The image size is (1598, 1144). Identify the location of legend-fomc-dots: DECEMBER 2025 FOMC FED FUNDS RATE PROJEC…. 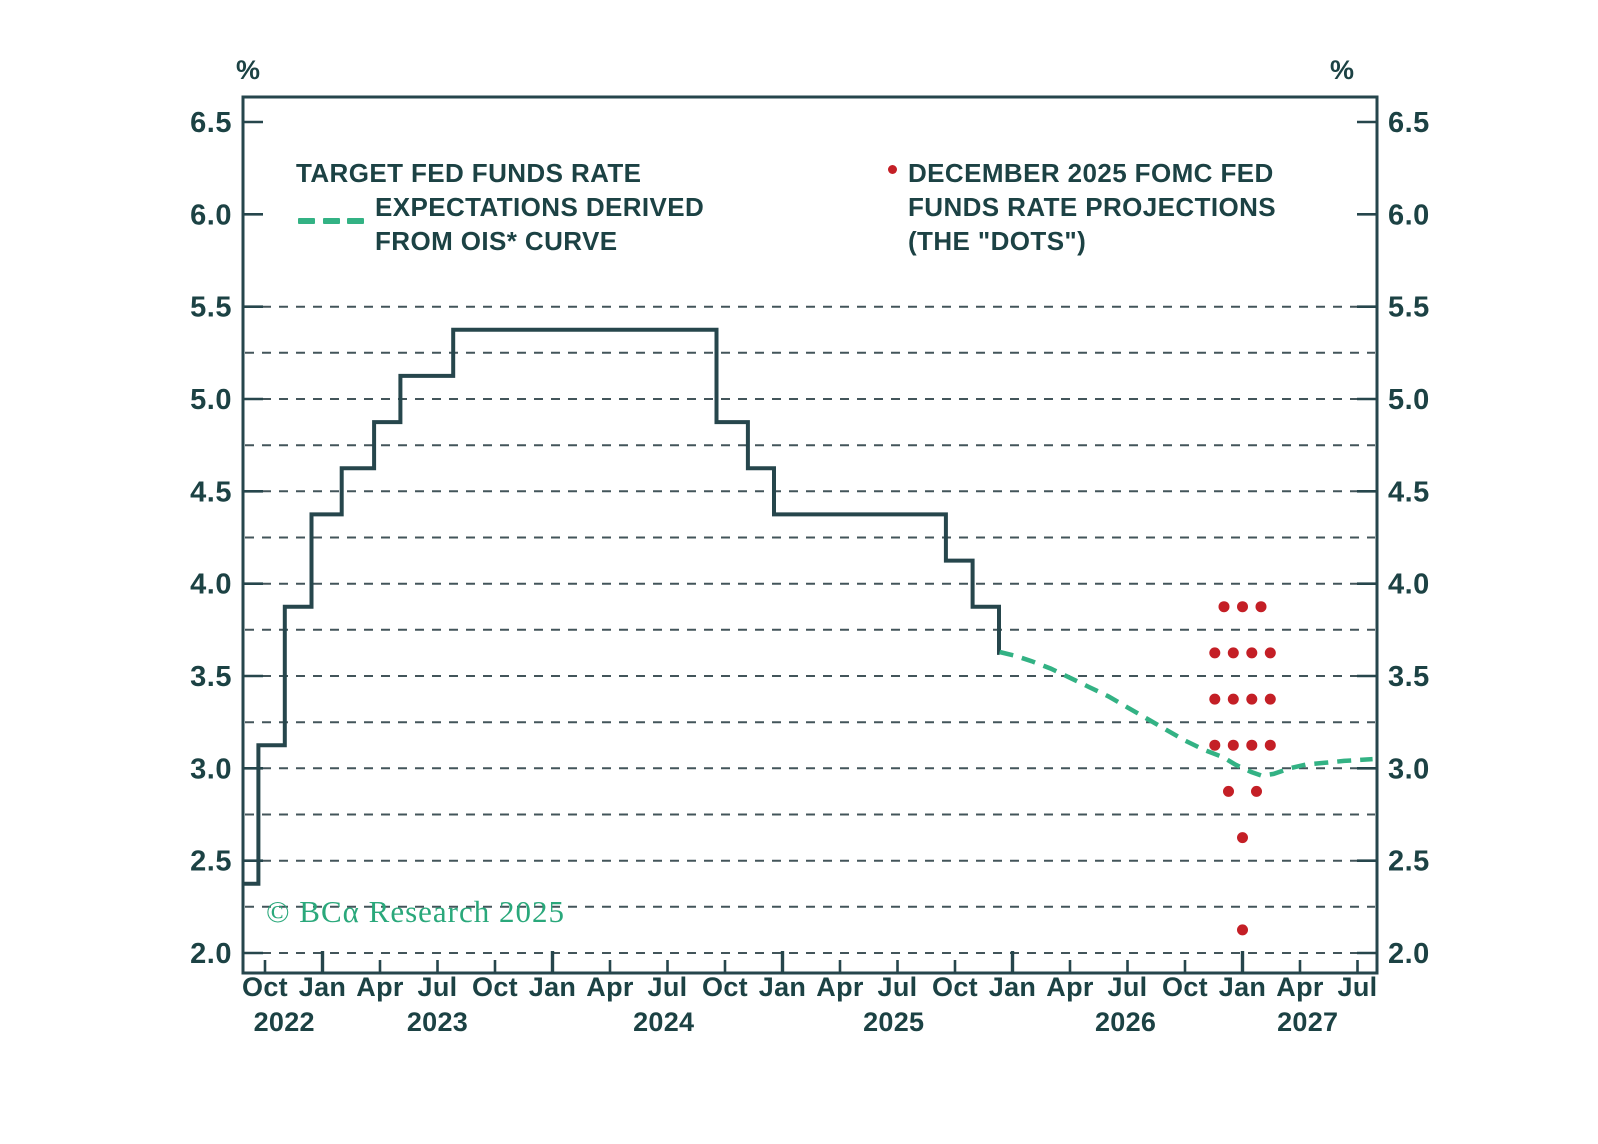
(1080, 207).